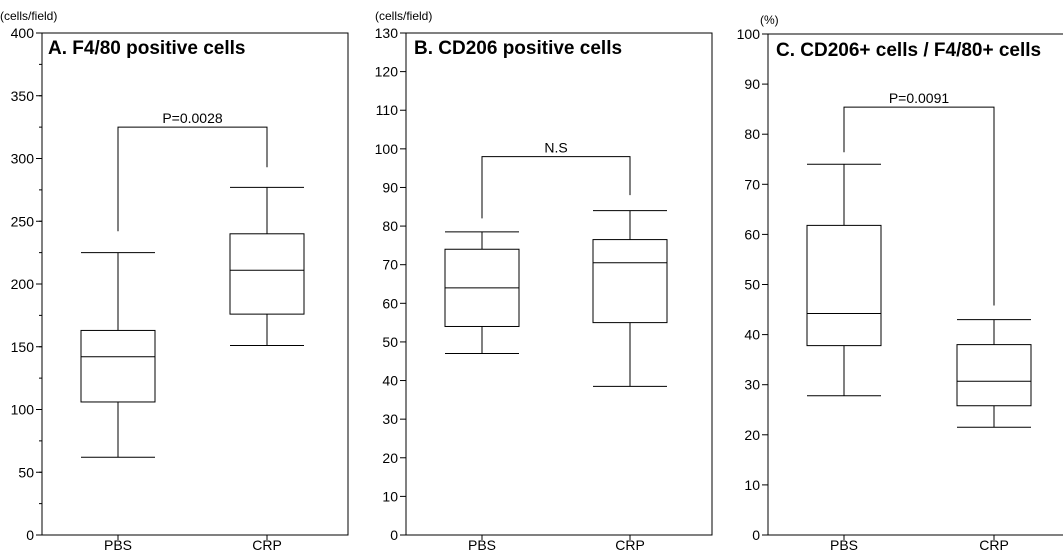  What do you see at coordinates (23, 284) in the screenshot?
I see `y-tick-label: 200` at bounding box center [23, 284].